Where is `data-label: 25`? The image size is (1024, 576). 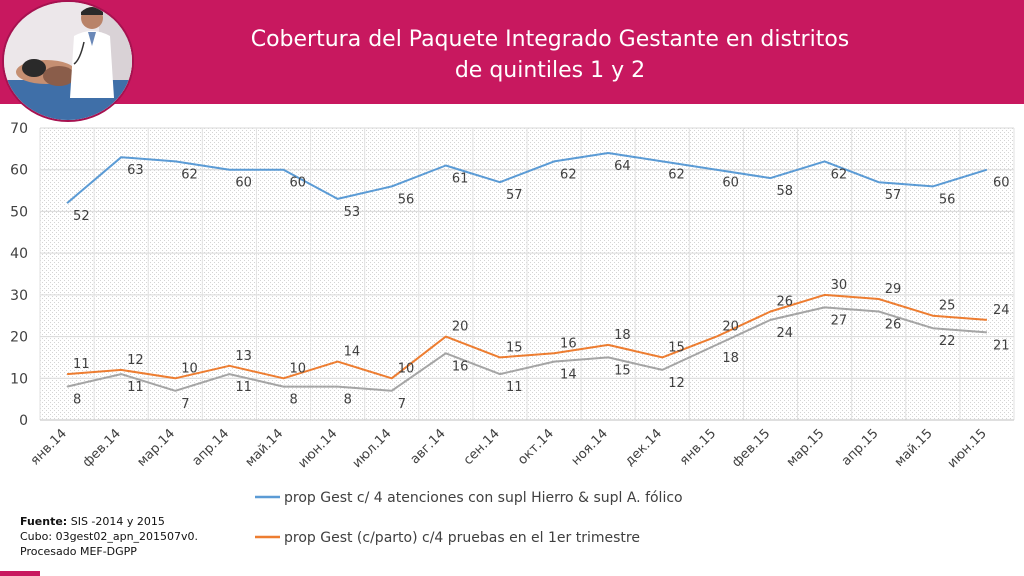 data-label: 25 is located at coordinates (947, 306).